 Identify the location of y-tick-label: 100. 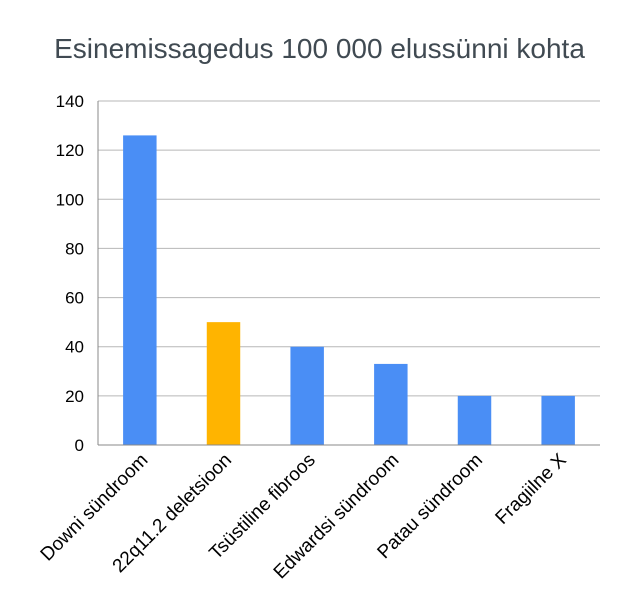
(70, 199).